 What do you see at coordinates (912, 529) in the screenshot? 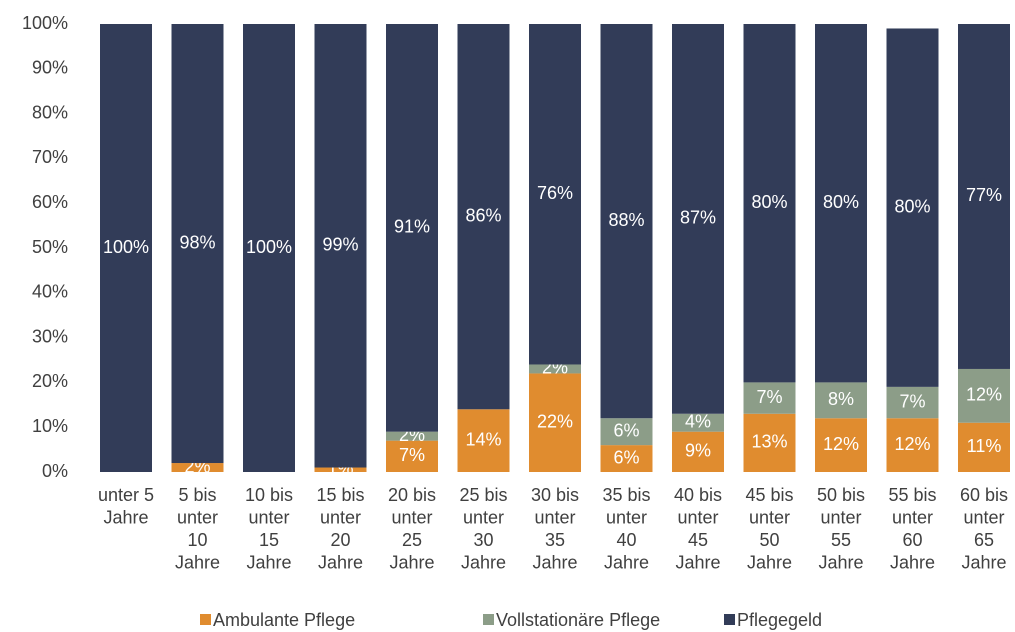
I see `x-tick-label: 55 bis unter 60 Jahre` at bounding box center [912, 529].